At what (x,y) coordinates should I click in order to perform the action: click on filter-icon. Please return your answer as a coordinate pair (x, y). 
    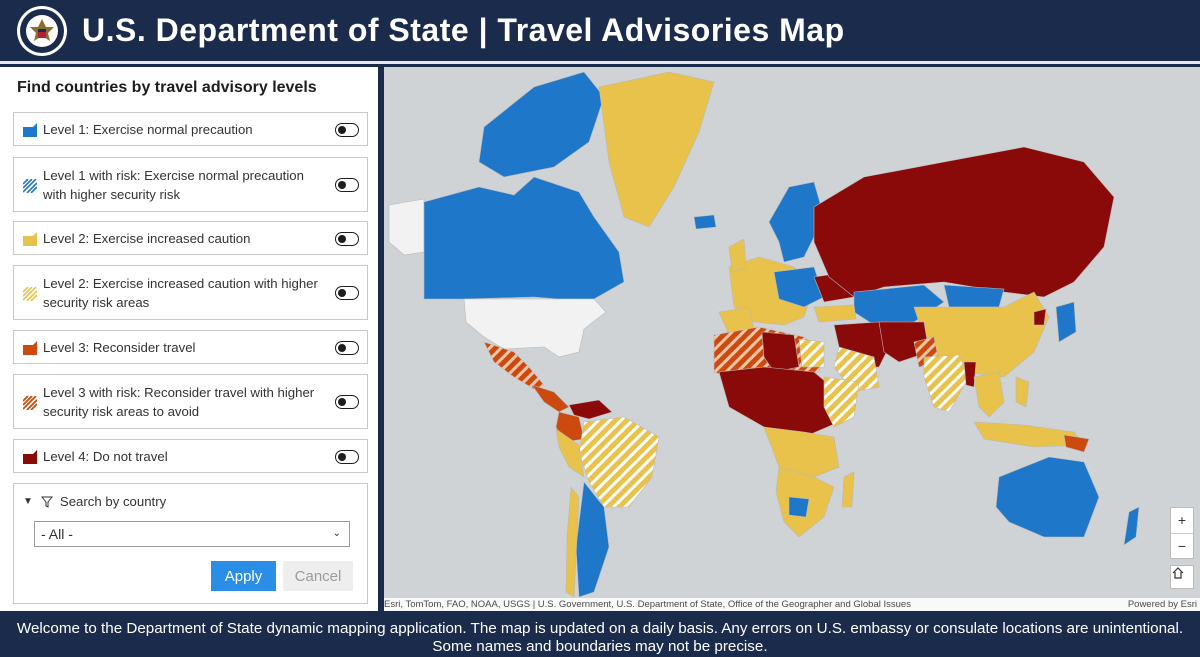
    Looking at the image, I should click on (46, 502).